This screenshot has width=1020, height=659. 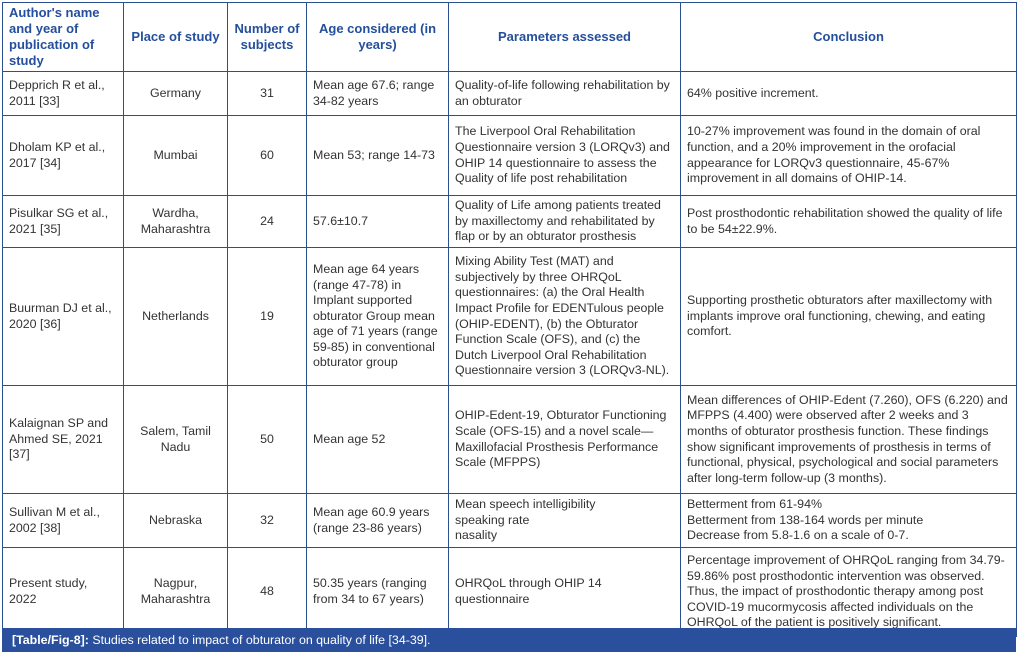 What do you see at coordinates (267, 316) in the screenshot?
I see `cell-n: 19` at bounding box center [267, 316].